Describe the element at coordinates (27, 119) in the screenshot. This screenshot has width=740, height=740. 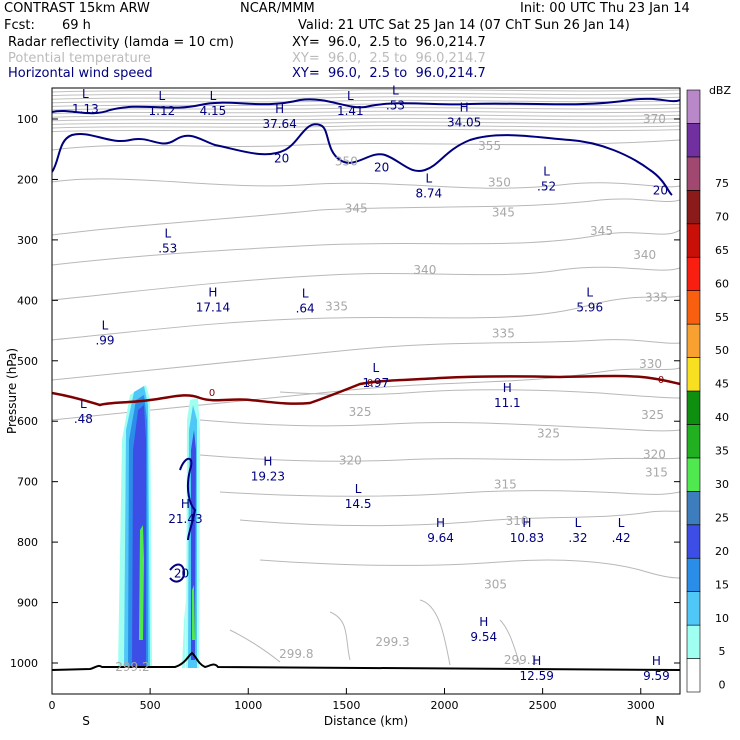
I see `y-tick-label: 100` at that location.